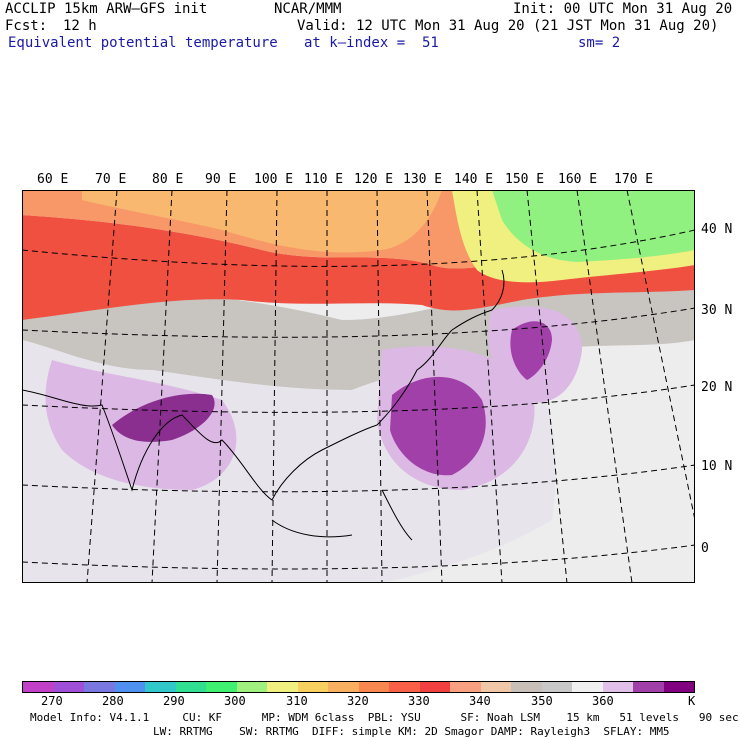 The image size is (740, 740). I want to click on lon-label: 90 E, so click(221, 179).